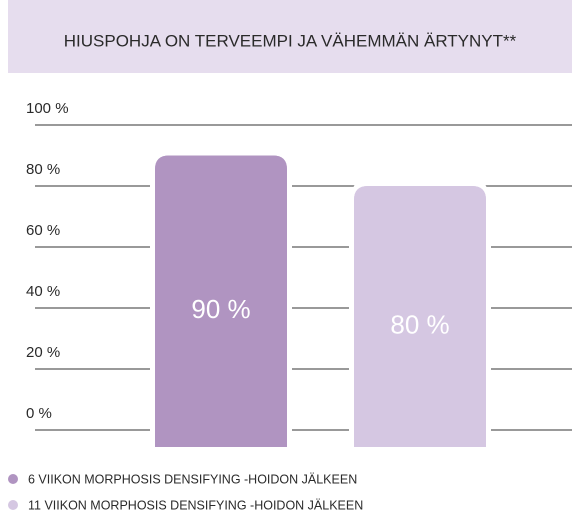  Describe the element at coordinates (39, 413) in the screenshot. I see `y-tick-label: 0 %` at that location.